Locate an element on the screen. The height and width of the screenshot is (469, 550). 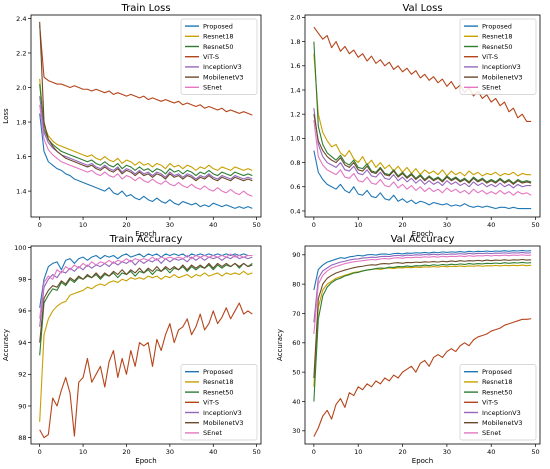
val-accuracy-y-tick-label: 70 is located at coordinates (296, 314).